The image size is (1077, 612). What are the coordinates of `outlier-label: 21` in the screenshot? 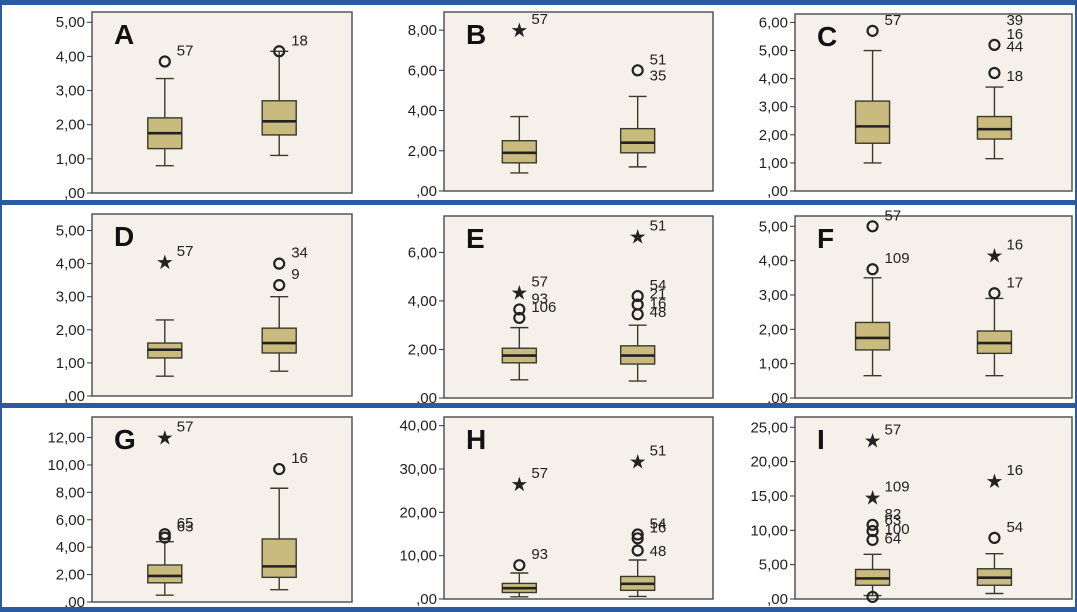 It's located at (658, 294).